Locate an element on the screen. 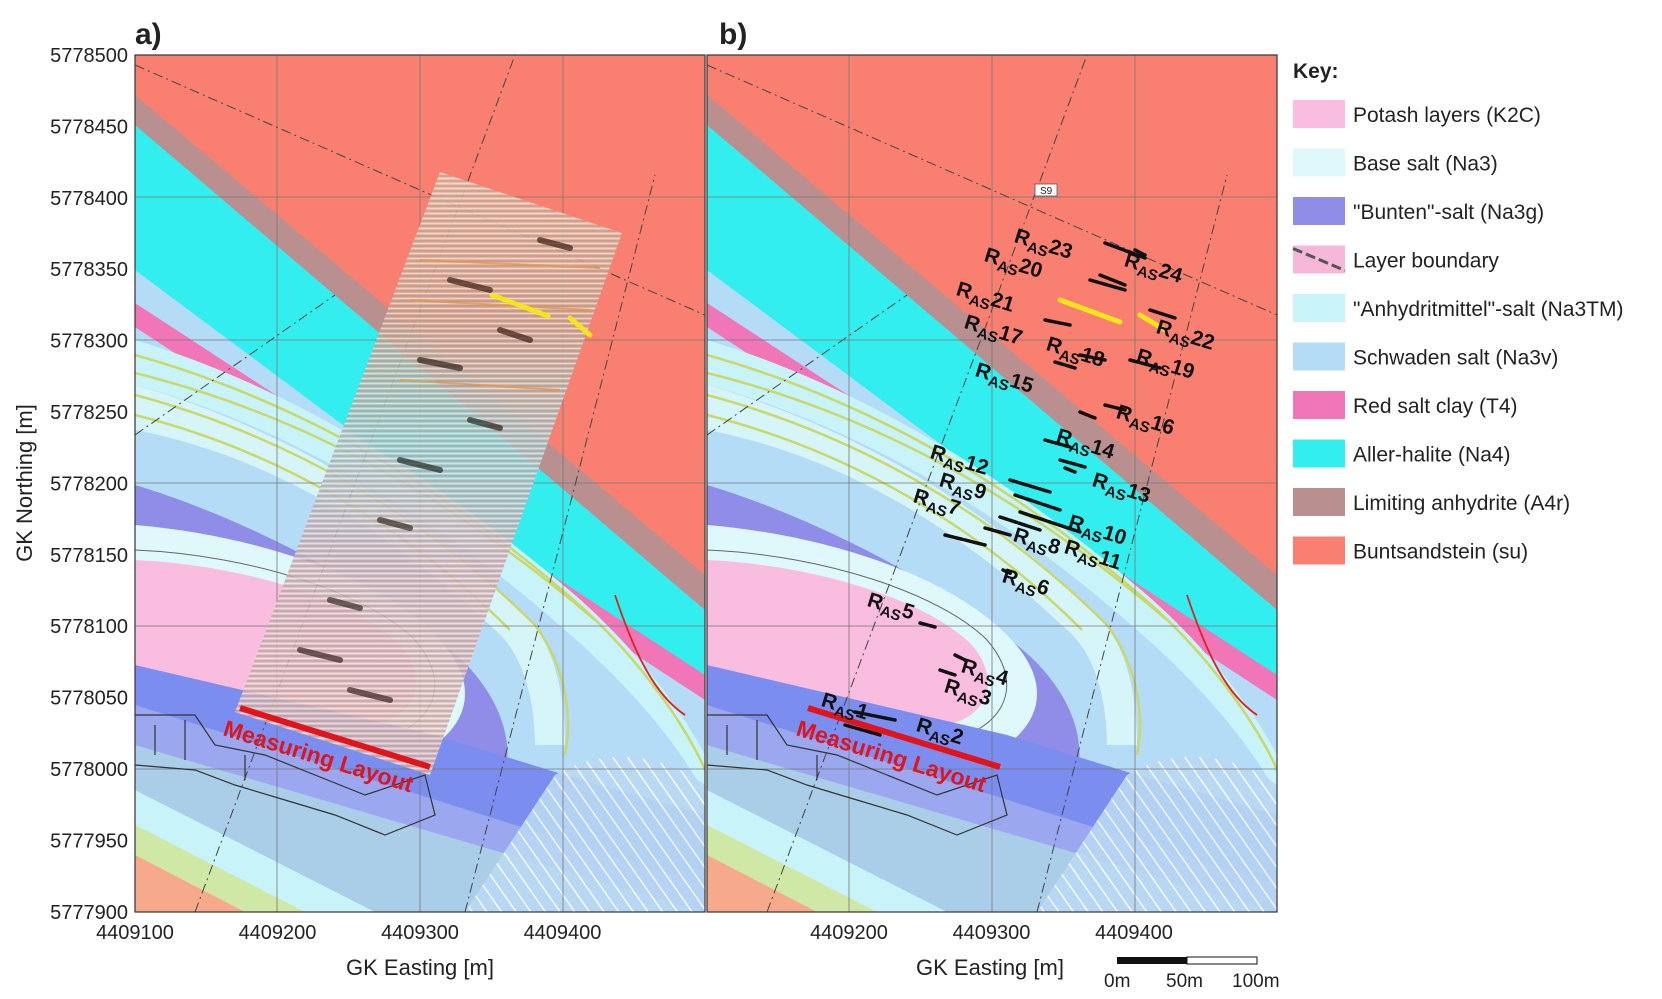 The width and height of the screenshot is (1662, 999). key-item-7: Red salt clay (T4) is located at coordinates (1405, 405).